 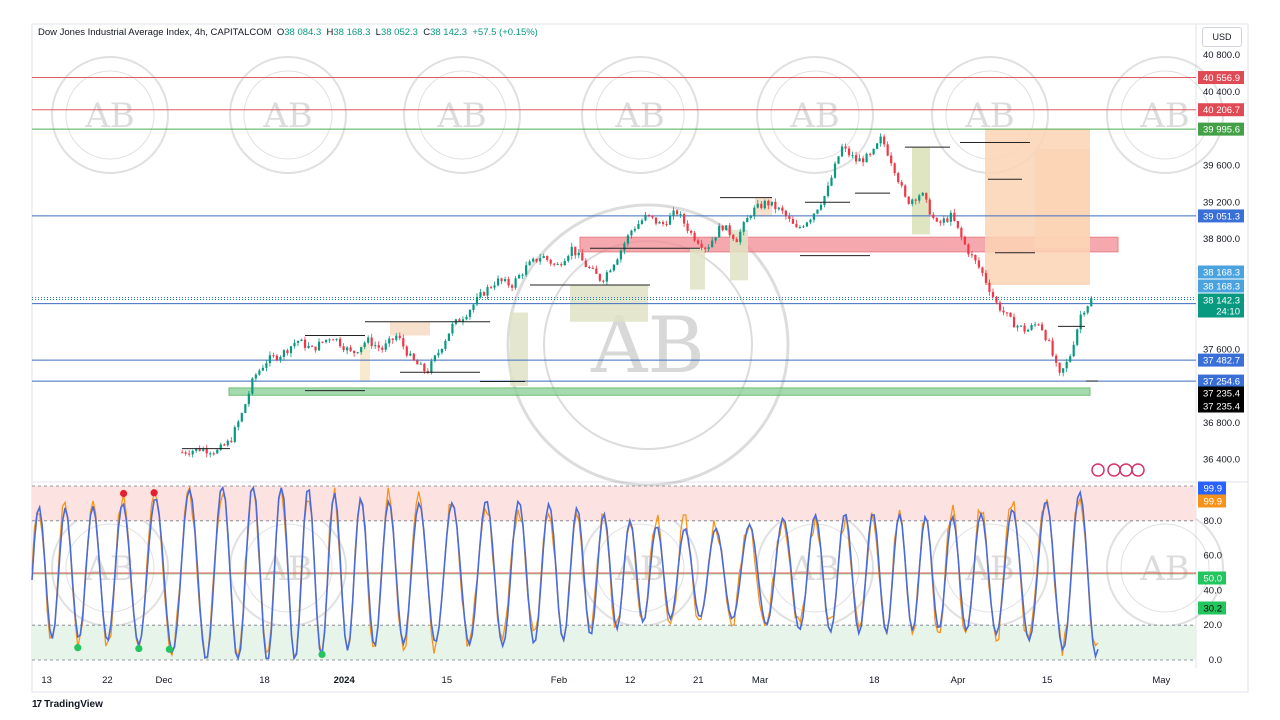 What do you see at coordinates (1221, 360) in the screenshot?
I see `level-price-tag: 37 482.7` at bounding box center [1221, 360].